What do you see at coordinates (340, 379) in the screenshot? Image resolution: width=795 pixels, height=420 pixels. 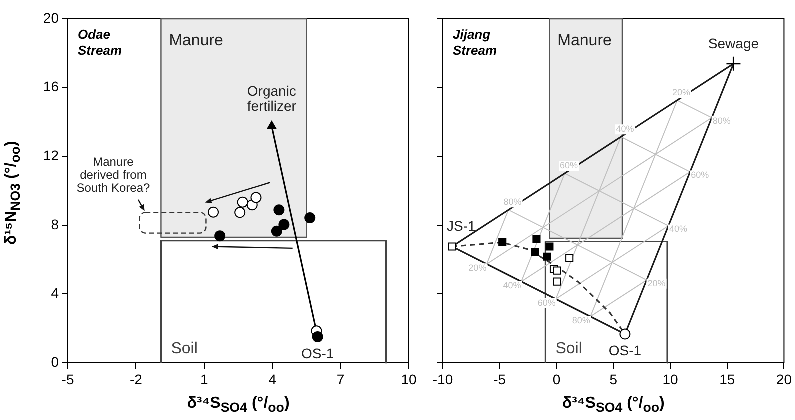 I see `x-tick-label: 7` at bounding box center [340, 379].